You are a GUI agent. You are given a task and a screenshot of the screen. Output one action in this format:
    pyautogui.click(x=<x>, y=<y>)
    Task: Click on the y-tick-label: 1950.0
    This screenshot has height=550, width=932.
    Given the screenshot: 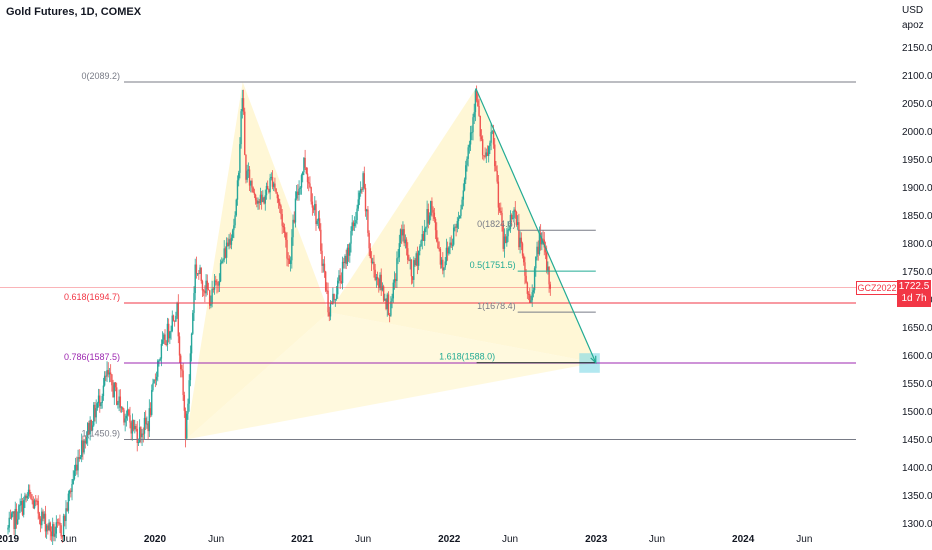 What is the action you would take?
    pyautogui.click(x=917, y=160)
    